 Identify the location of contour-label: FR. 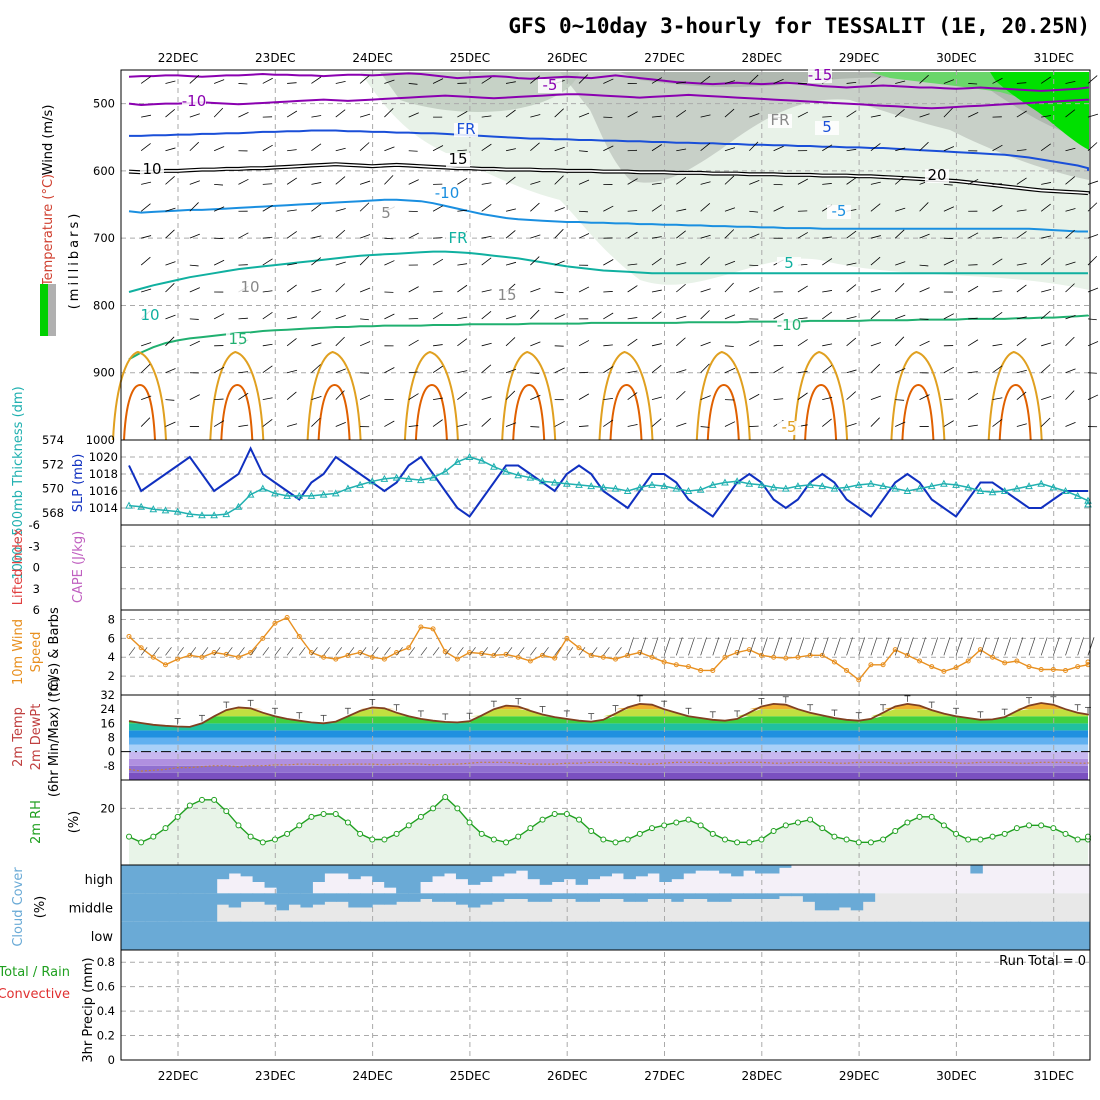
(465, 129).